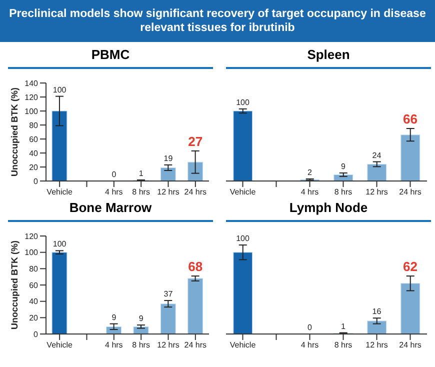 This screenshot has width=435, height=367. I want to click on text: Preclinical models show significant recovery of target occupancy in disease relevant tissues for ibrutinib, so click(217, 21).